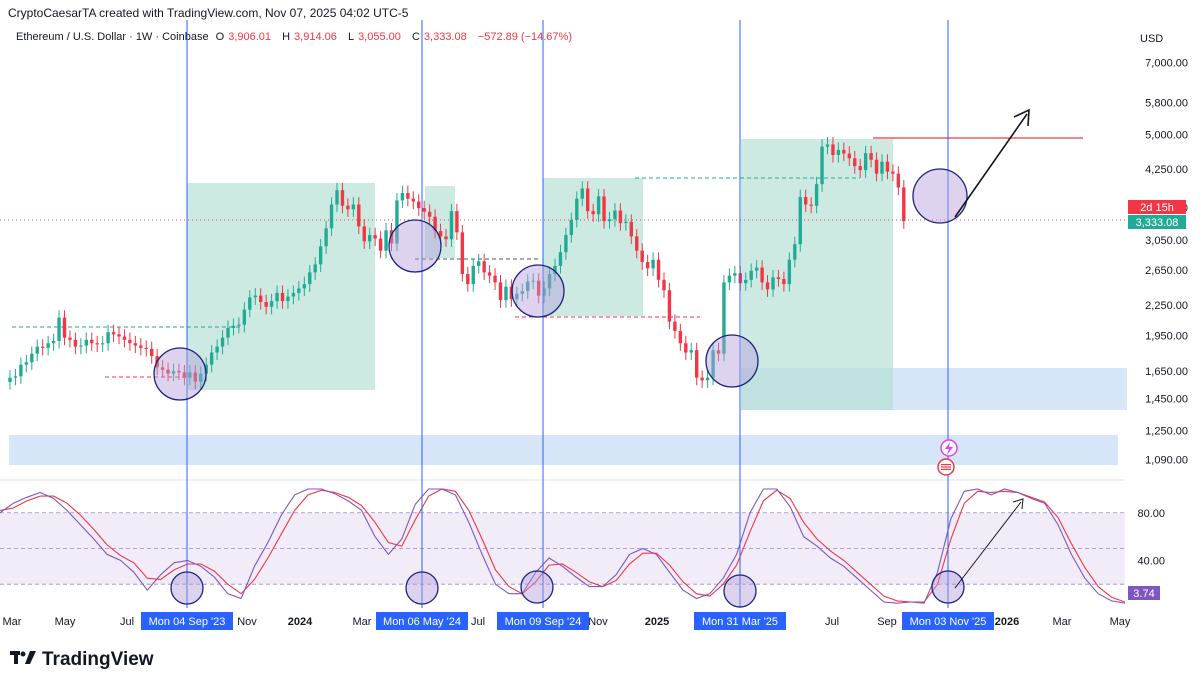 The width and height of the screenshot is (1200, 687). I want to click on tradingview-logo: TradingView, so click(82, 660).